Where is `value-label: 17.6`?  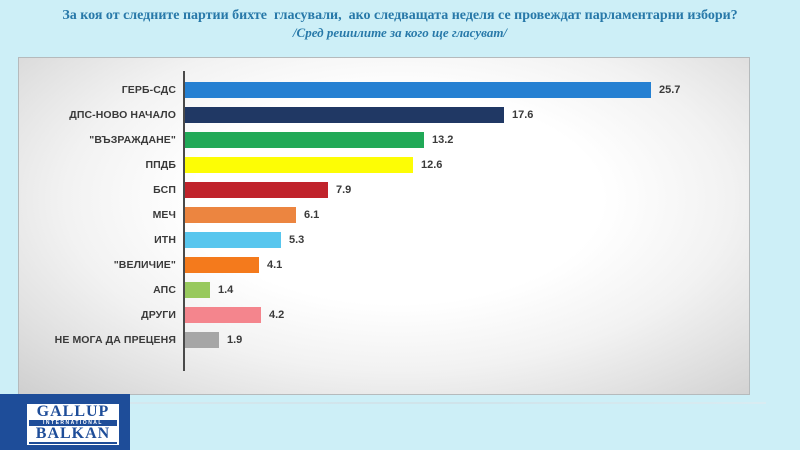
value-label: 17.6 is located at coordinates (523, 114).